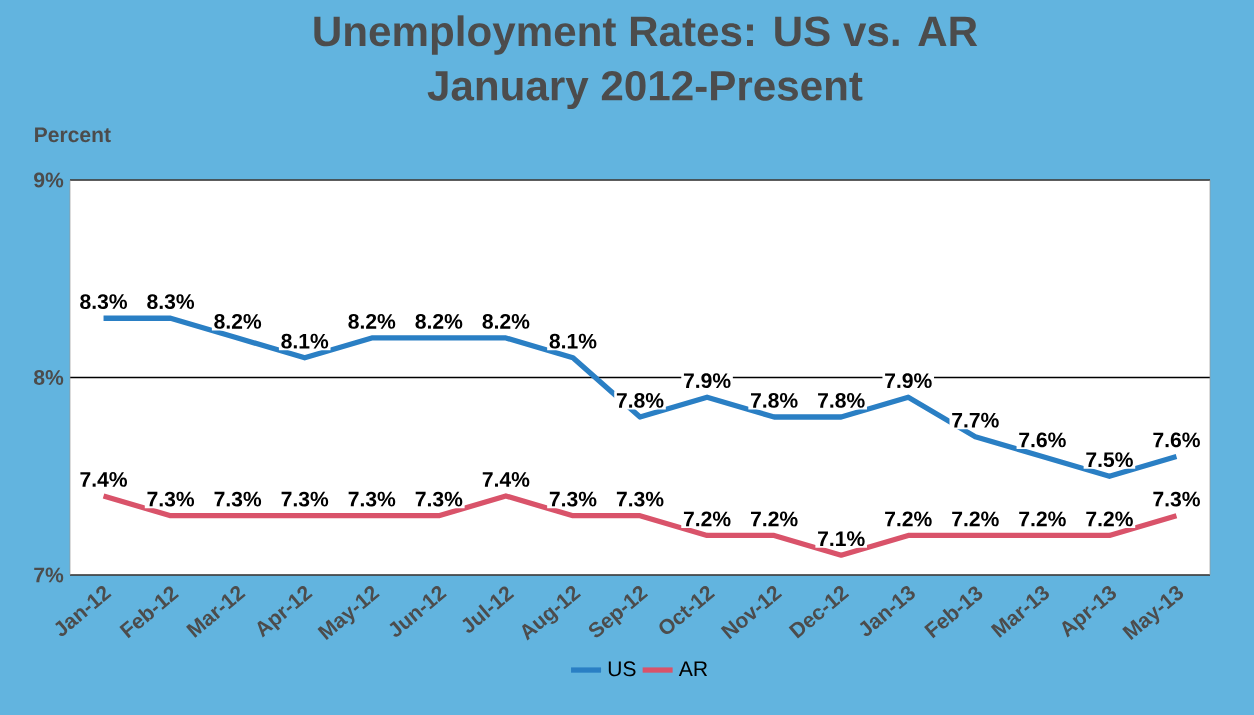 The width and height of the screenshot is (1254, 715). Describe the element at coordinates (49, 575) in the screenshot. I see `y-tick-label: 7%` at that location.